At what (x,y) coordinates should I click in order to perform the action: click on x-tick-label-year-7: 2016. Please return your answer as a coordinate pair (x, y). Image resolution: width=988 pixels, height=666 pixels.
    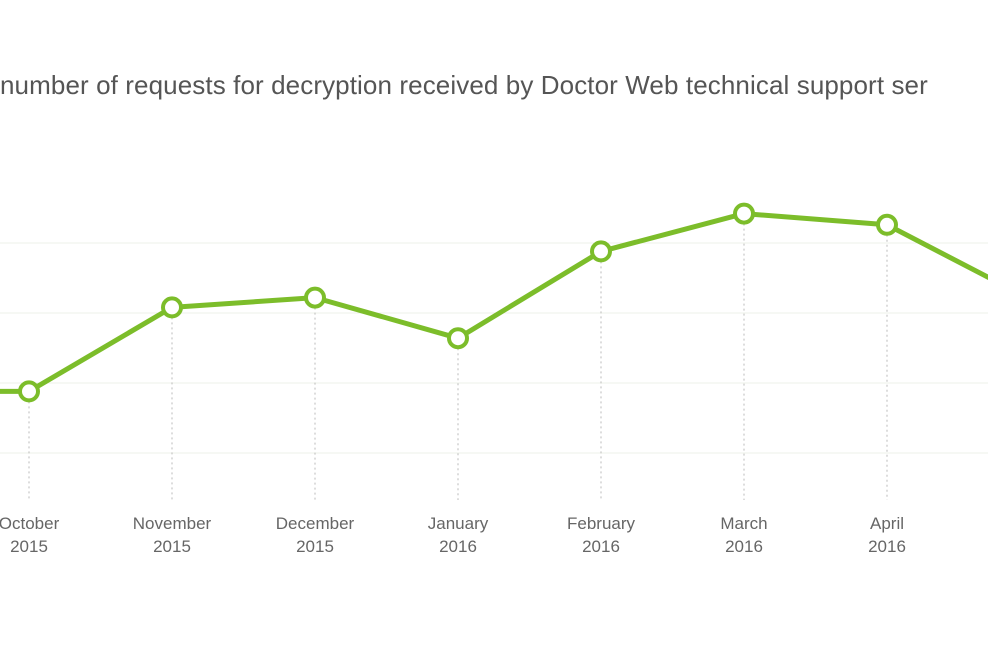
    Looking at the image, I should click on (887, 546).